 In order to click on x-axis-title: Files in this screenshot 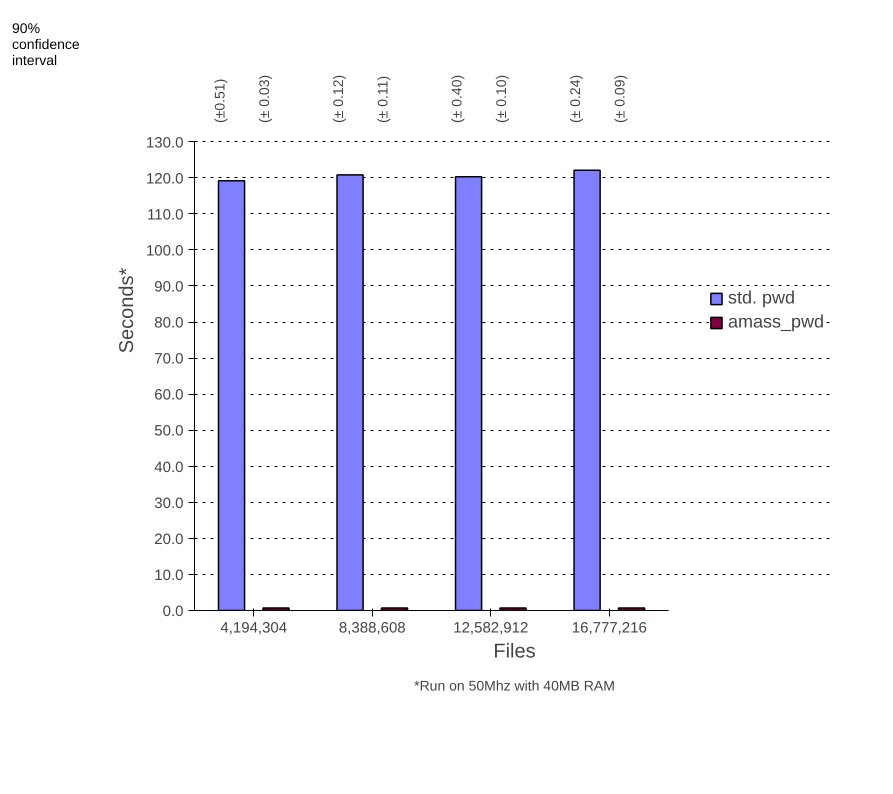, I will do `click(514, 651)`.